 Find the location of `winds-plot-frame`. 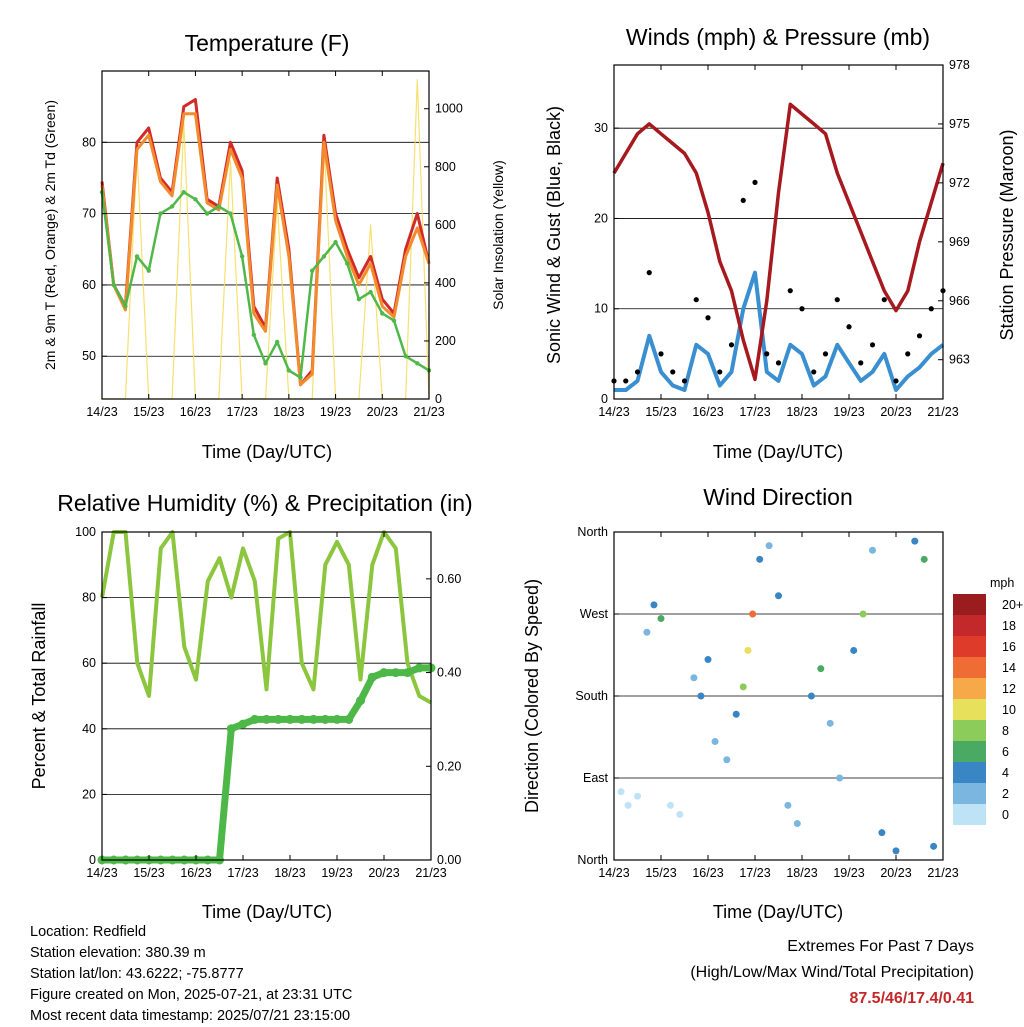

winds-plot-frame is located at coordinates (778, 232).